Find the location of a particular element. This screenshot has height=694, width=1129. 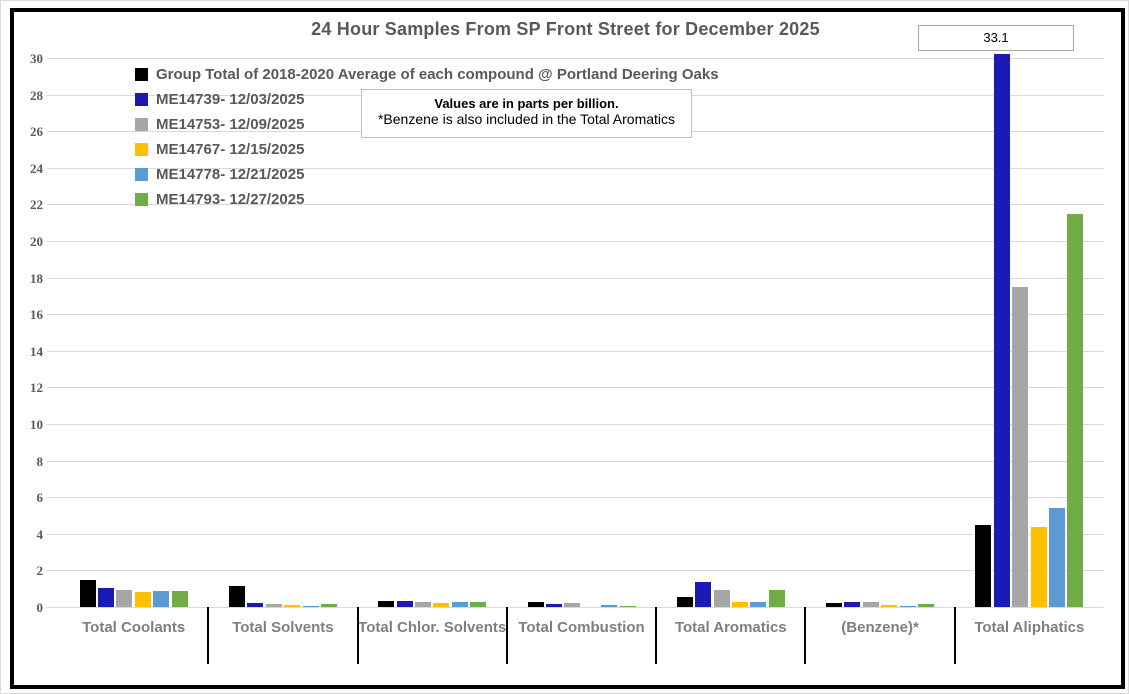

y-axis-tick-label: 20 is located at coordinates (36, 241).